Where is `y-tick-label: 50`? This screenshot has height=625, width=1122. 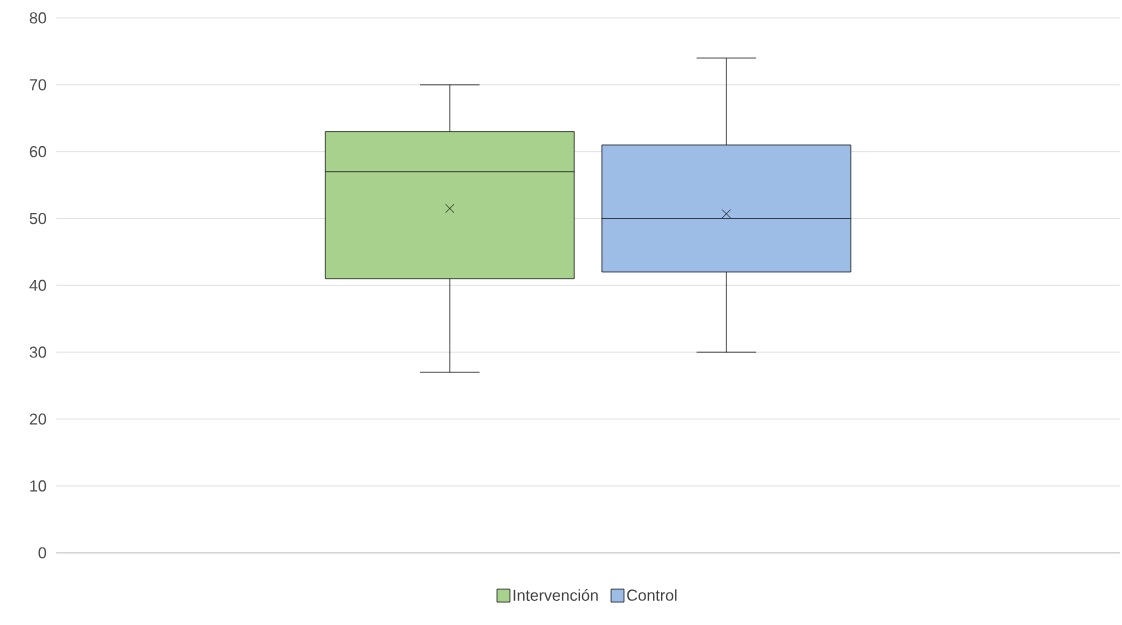 y-tick-label: 50 is located at coordinates (38, 219).